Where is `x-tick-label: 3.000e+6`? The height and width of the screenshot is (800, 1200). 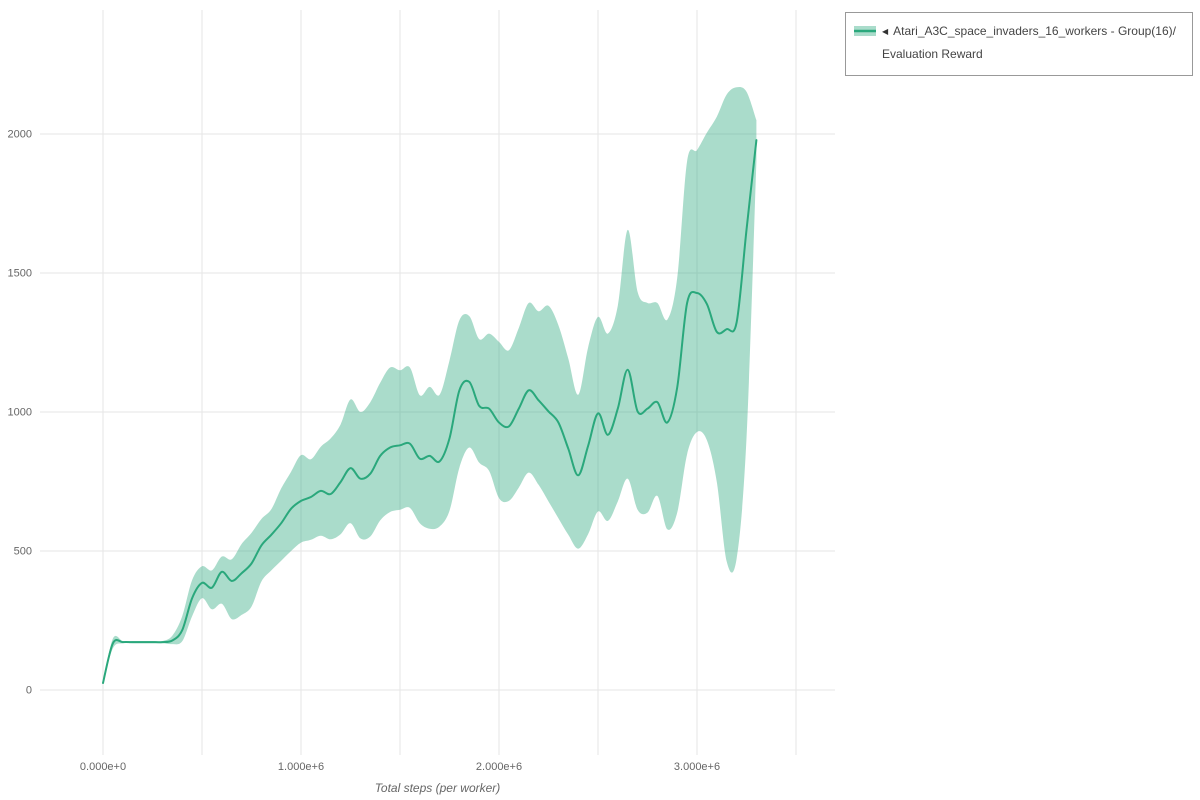
x-tick-label: 3.000e+6 is located at coordinates (697, 767).